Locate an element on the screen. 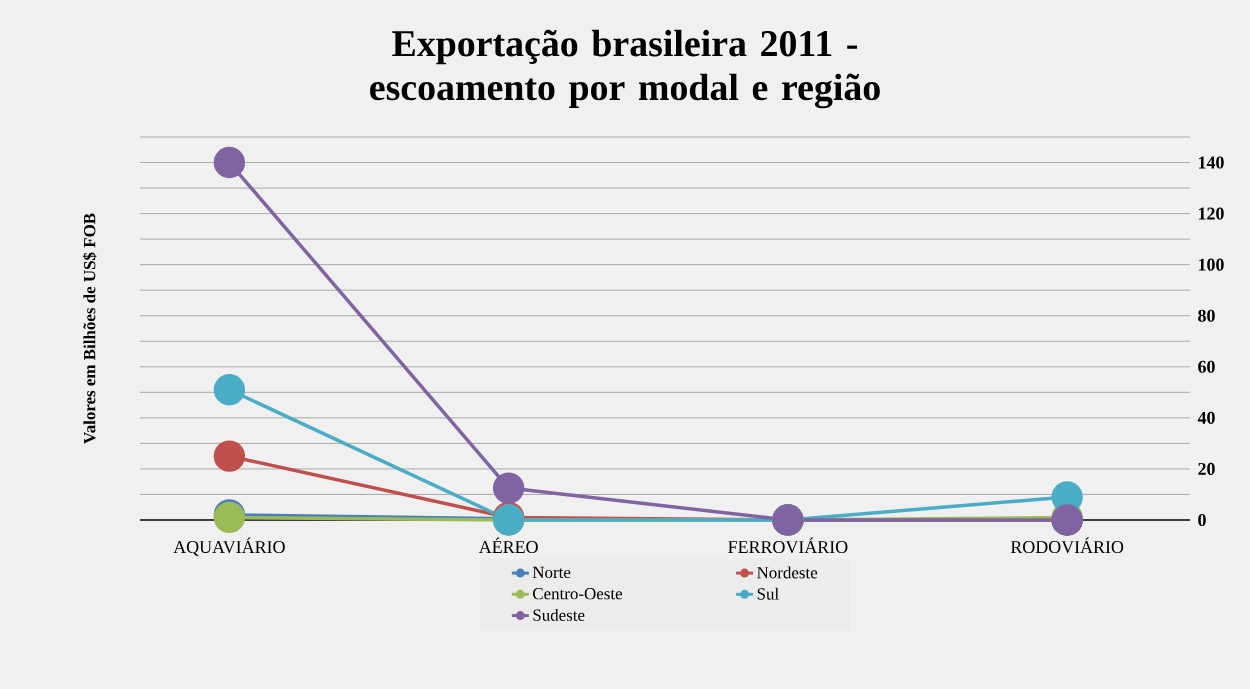  y-tick-label: 20 is located at coordinates (1206, 468).